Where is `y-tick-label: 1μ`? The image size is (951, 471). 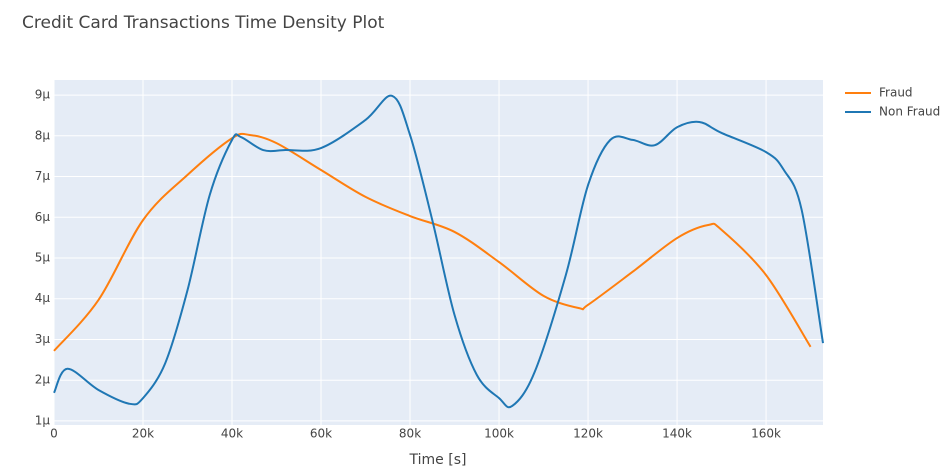 y-tick-label: 1μ is located at coordinates (43, 420).